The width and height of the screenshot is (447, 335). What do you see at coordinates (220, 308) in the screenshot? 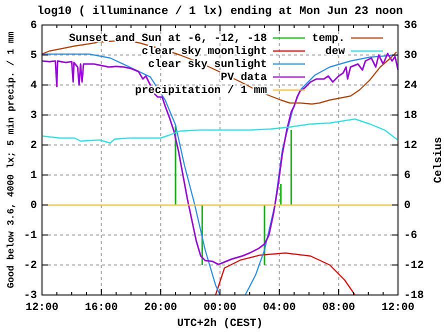
I see `x-tick-label: 00:00` at bounding box center [220, 308].